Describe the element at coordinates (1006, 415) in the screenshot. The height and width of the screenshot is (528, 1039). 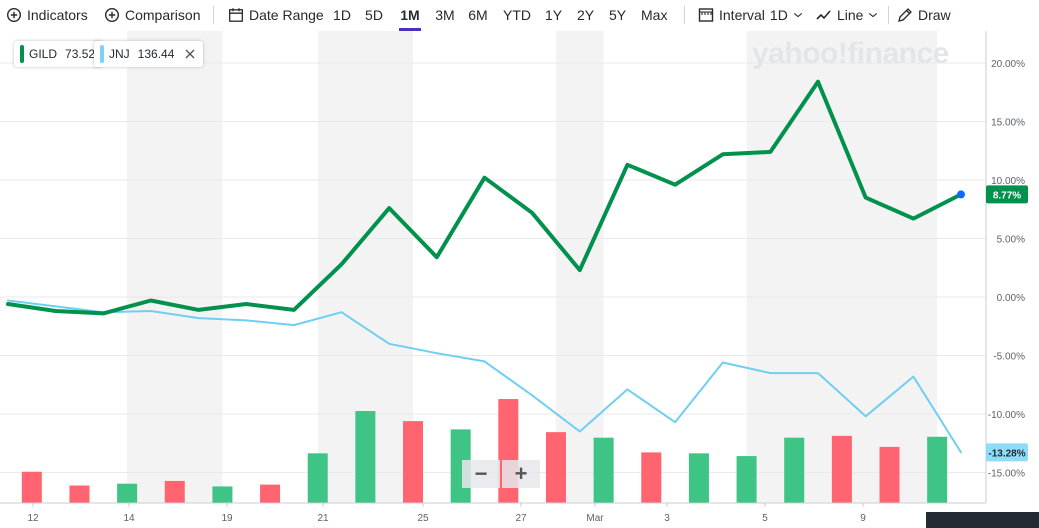
I see `y-tick-label: -10.00%` at that location.